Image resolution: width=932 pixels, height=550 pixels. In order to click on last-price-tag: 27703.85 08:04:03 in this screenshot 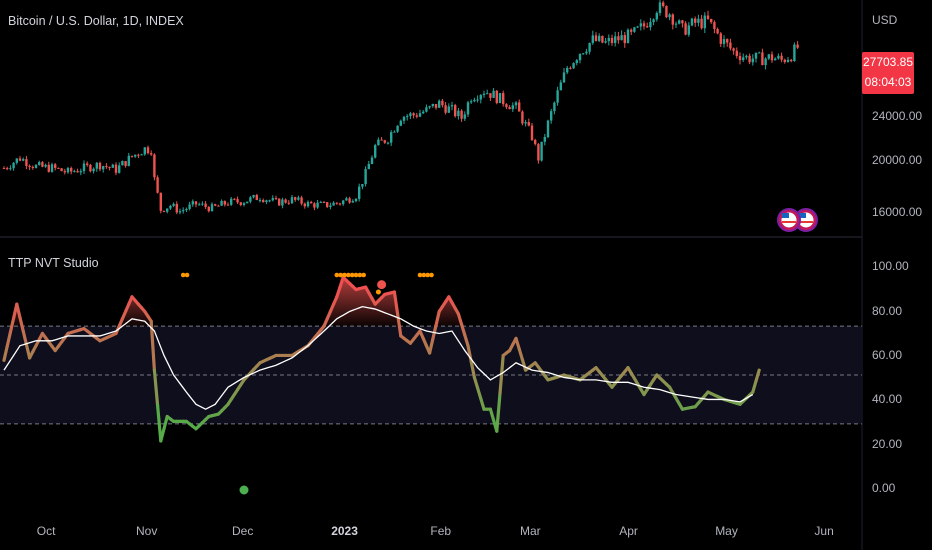, I will do `click(888, 73)`.